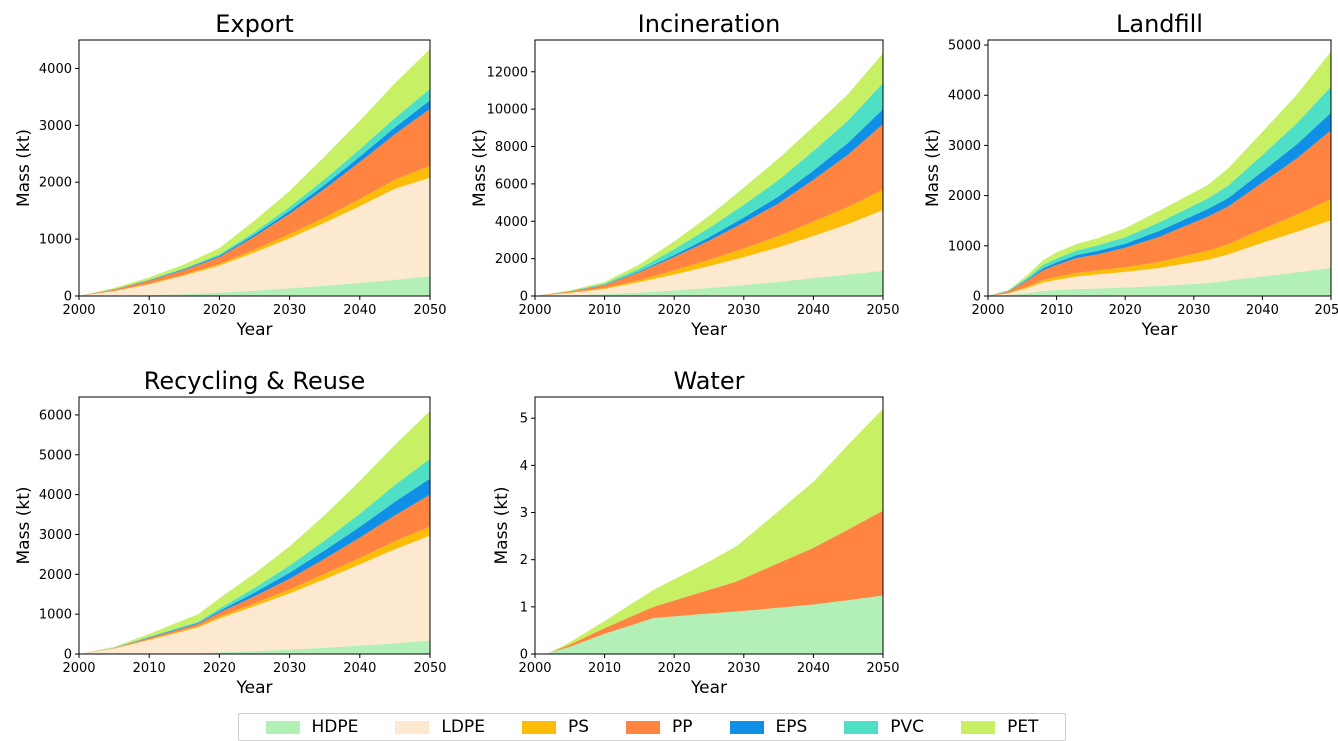 The image size is (1338, 741). Describe the element at coordinates (55, 240) in the screenshot. I see `y-tick-label: 1000` at that location.